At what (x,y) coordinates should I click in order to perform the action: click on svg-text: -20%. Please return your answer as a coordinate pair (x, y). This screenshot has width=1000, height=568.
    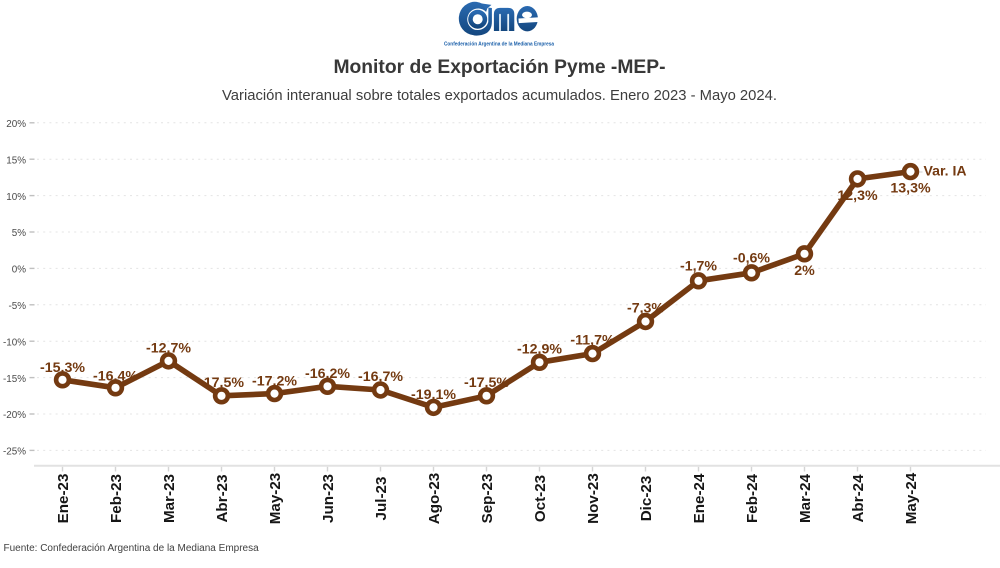
    Looking at the image, I should click on (14, 415).